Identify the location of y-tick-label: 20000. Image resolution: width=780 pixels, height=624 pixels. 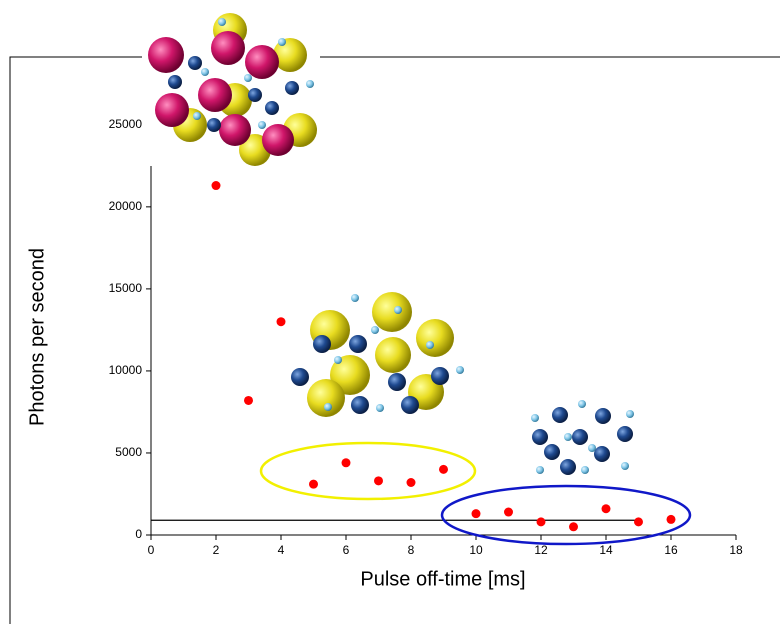
(126, 206).